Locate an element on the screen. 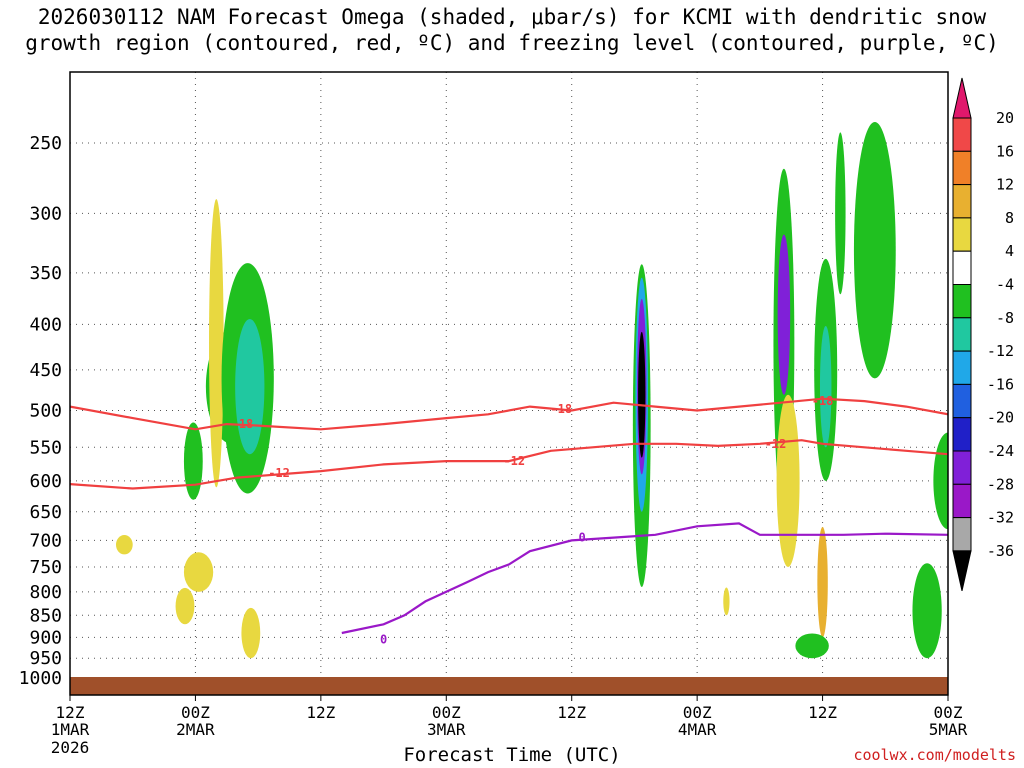 This screenshot has width=1024, height=768. colorbar-label: -28 is located at coordinates (1000, 484).